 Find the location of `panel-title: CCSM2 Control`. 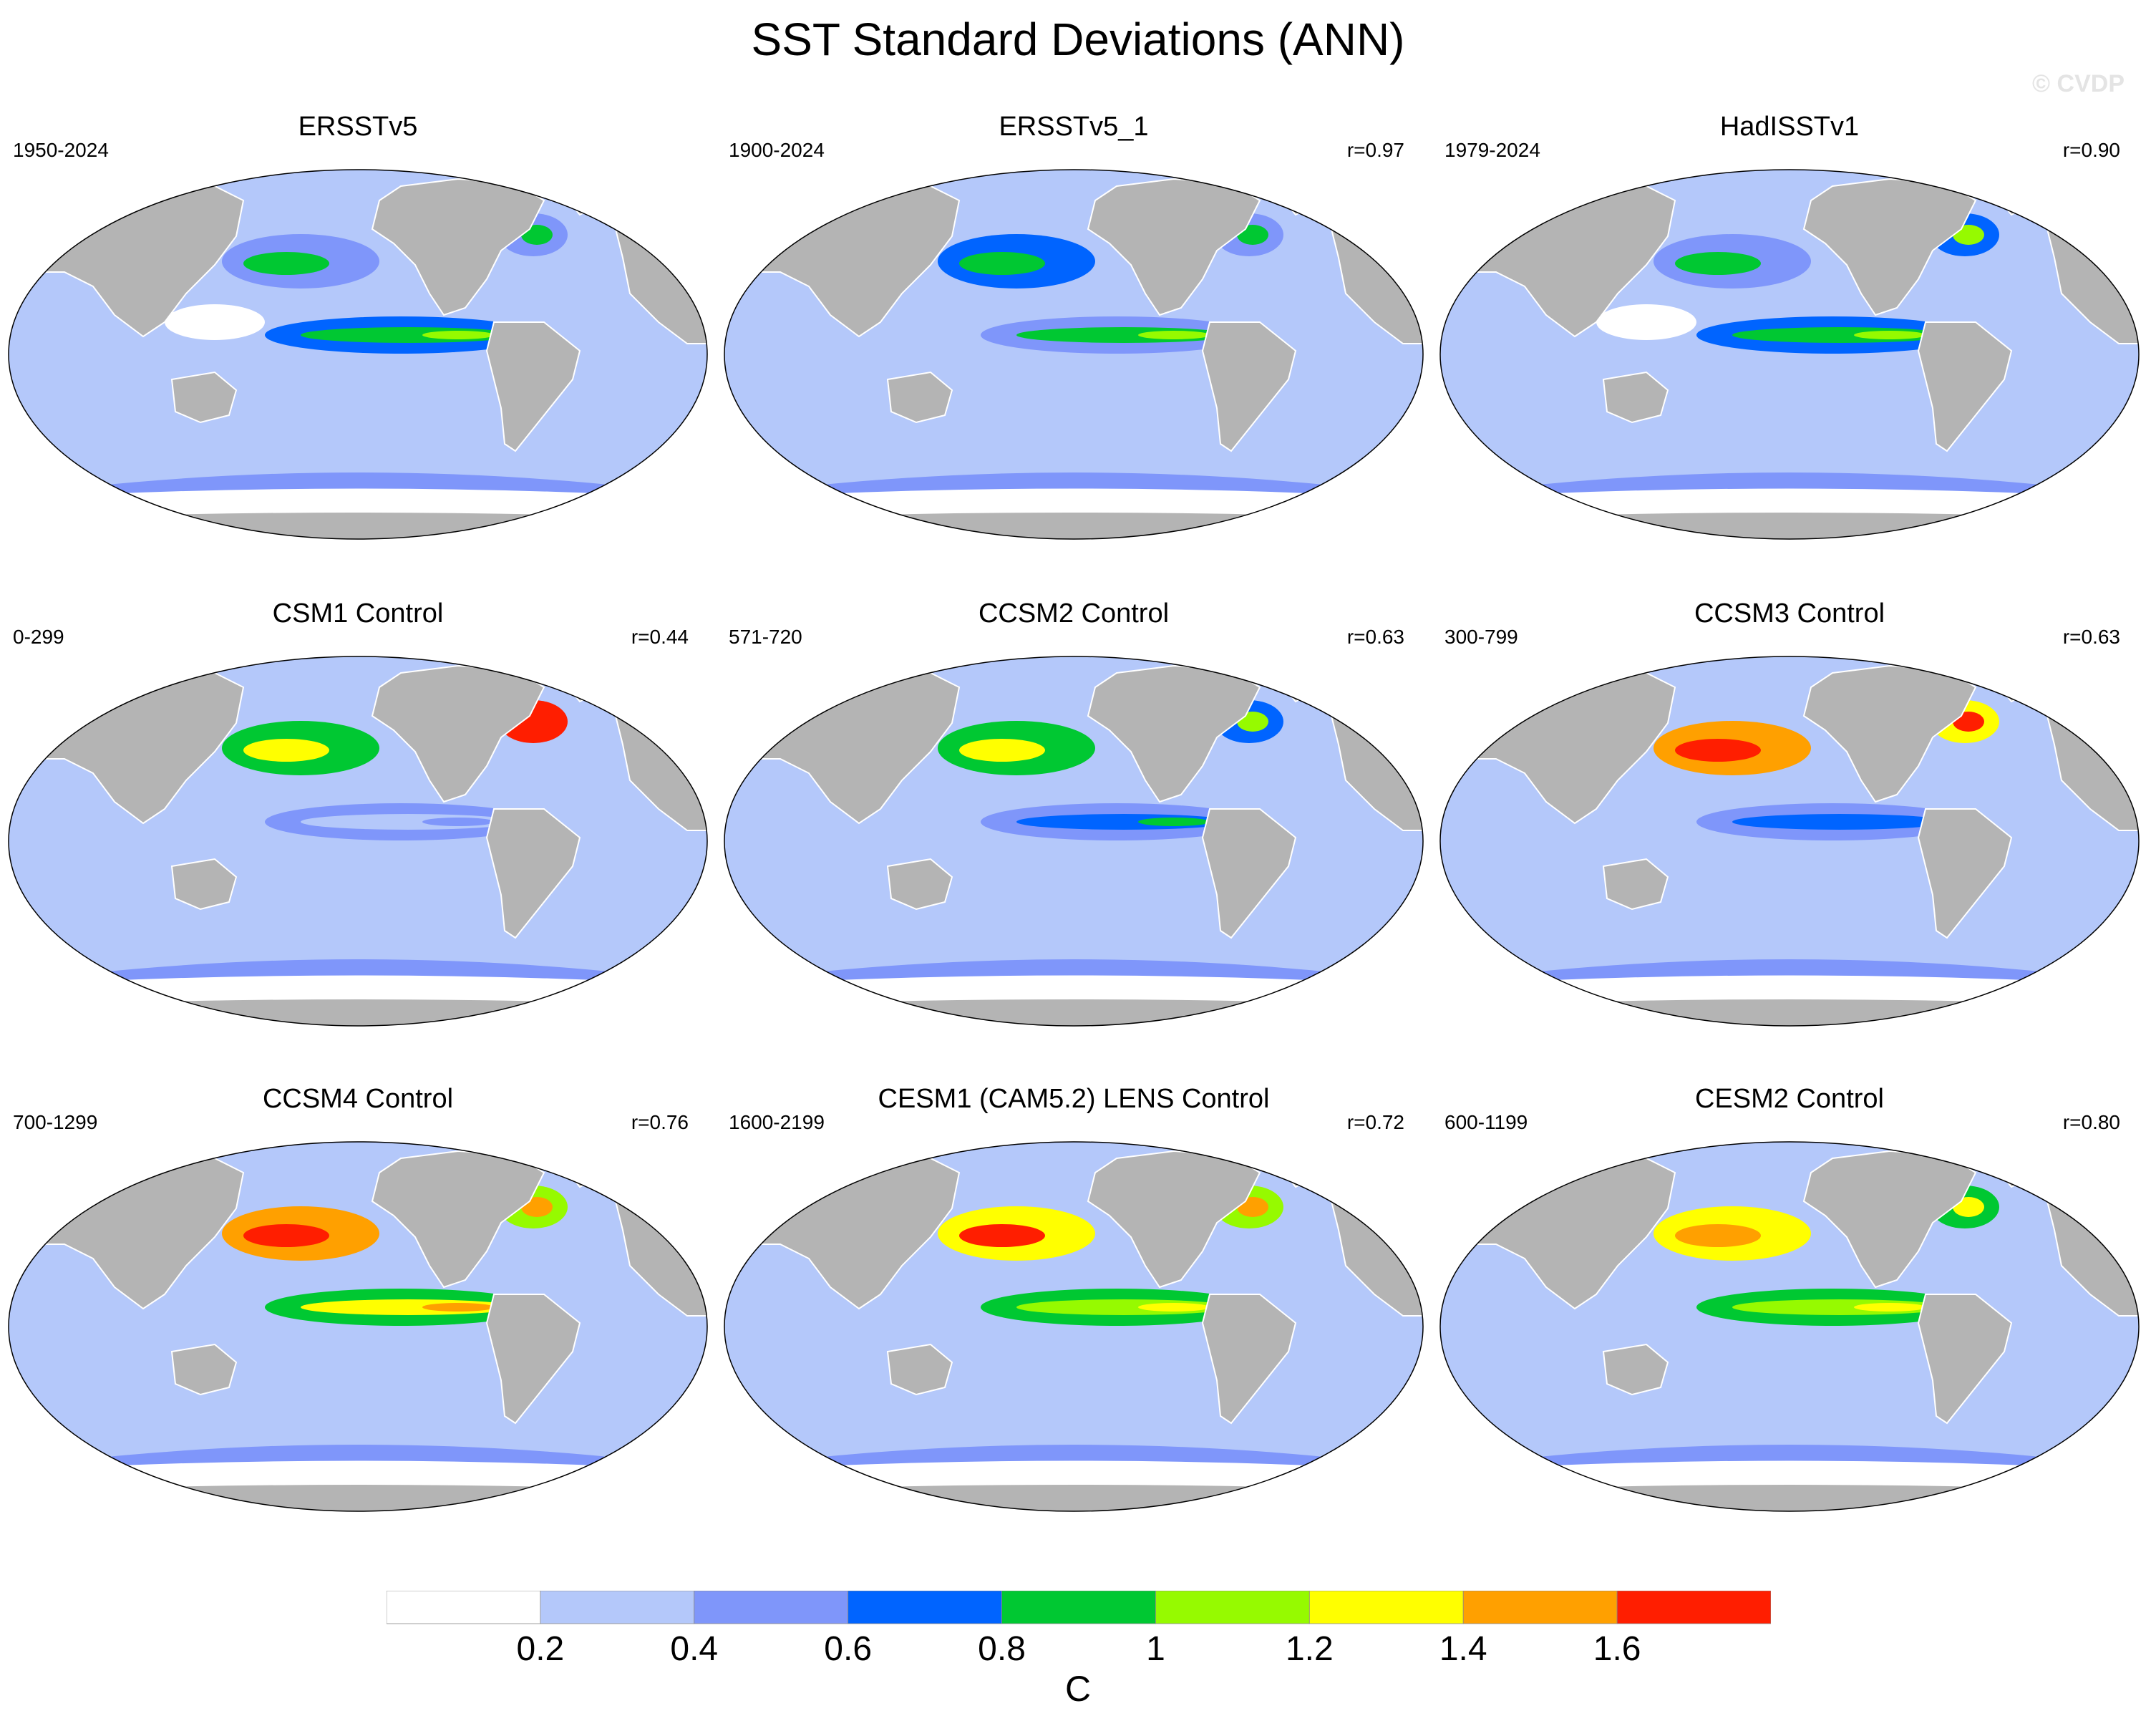

panel-title: CCSM2 Control is located at coordinates (1074, 613).